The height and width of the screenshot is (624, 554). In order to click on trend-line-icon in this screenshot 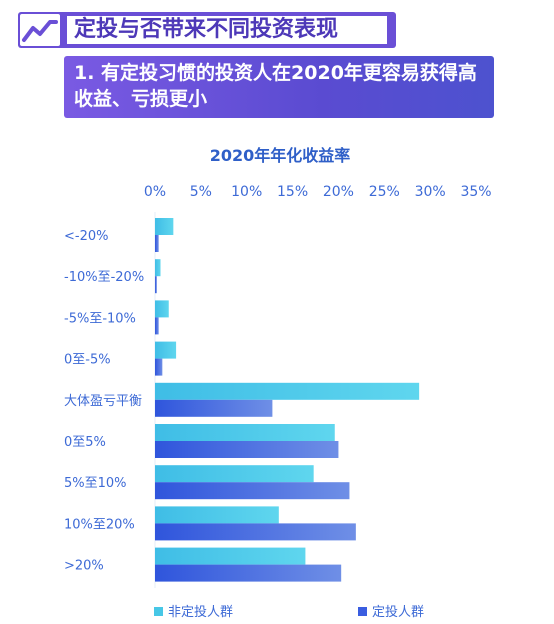, I will do `click(40, 30)`.